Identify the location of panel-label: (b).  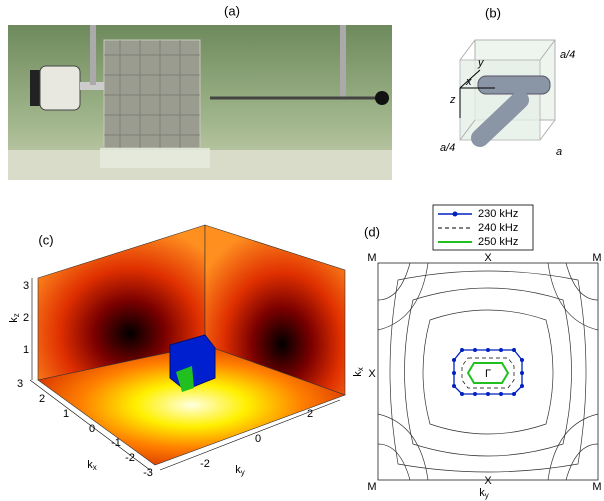
(493, 12).